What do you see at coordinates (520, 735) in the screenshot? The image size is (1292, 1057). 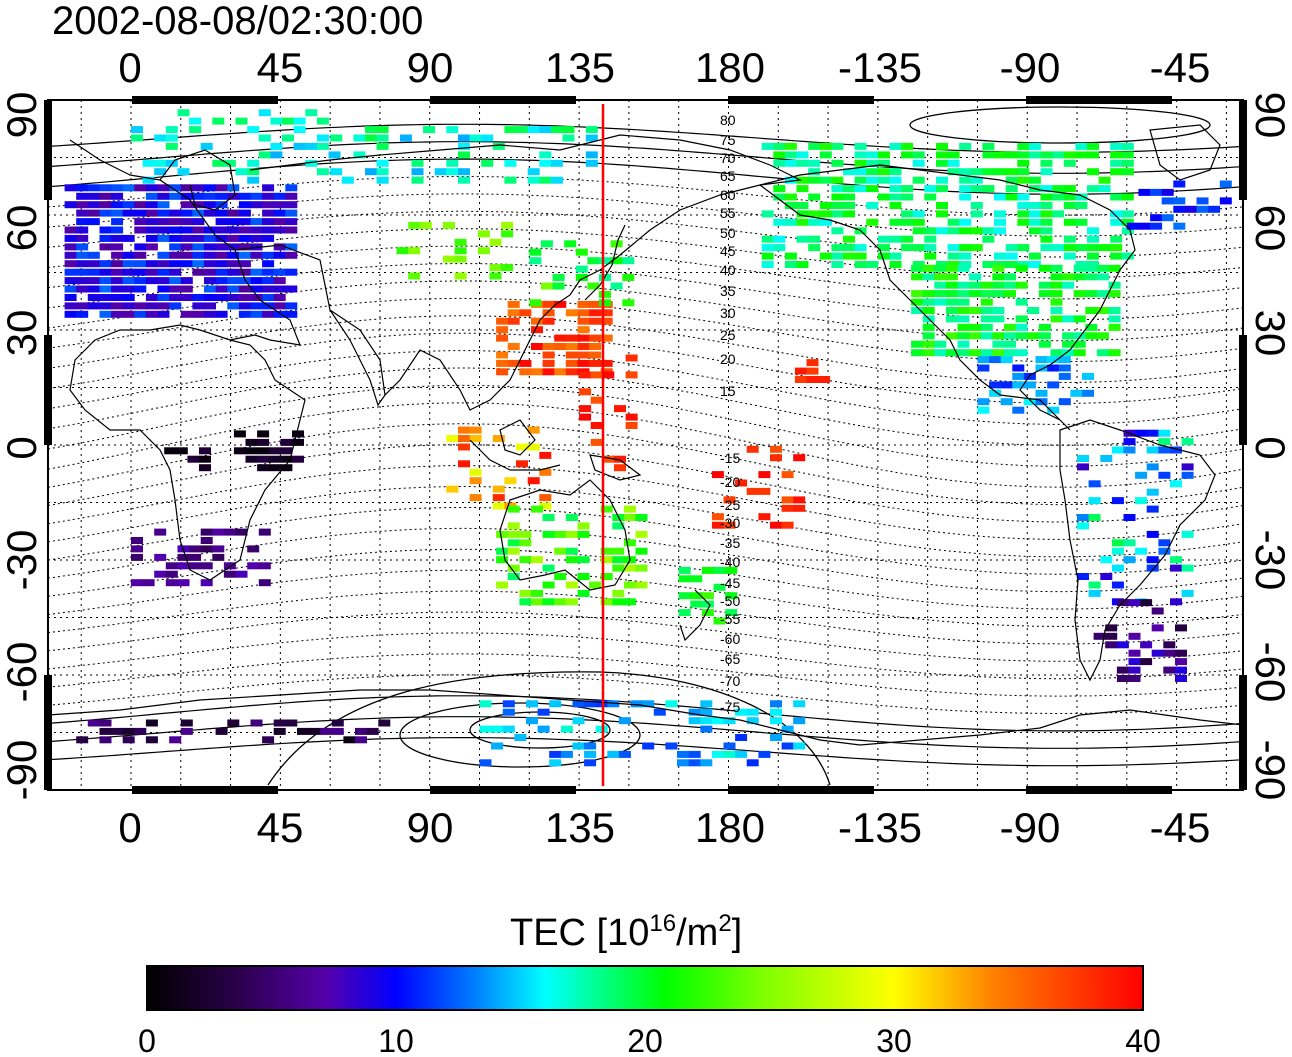 I see `magnetic-pole-contour` at bounding box center [520, 735].